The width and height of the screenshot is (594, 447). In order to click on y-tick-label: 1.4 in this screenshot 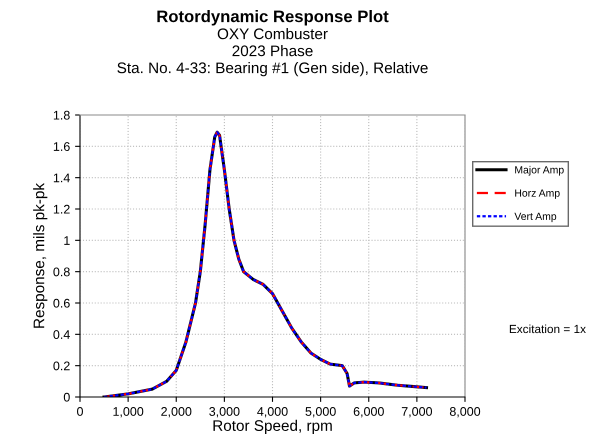, I will do `click(62, 178)`.